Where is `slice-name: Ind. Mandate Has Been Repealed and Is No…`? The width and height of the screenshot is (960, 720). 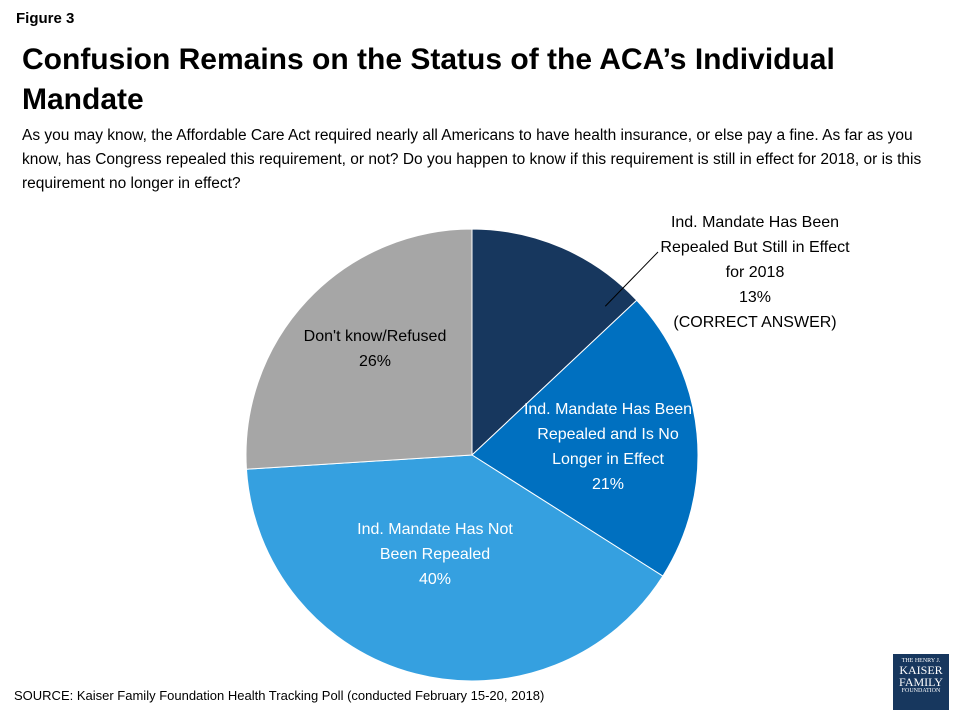 slice-name: Ind. Mandate Has Been Repealed and Is No… is located at coordinates (608, 434).